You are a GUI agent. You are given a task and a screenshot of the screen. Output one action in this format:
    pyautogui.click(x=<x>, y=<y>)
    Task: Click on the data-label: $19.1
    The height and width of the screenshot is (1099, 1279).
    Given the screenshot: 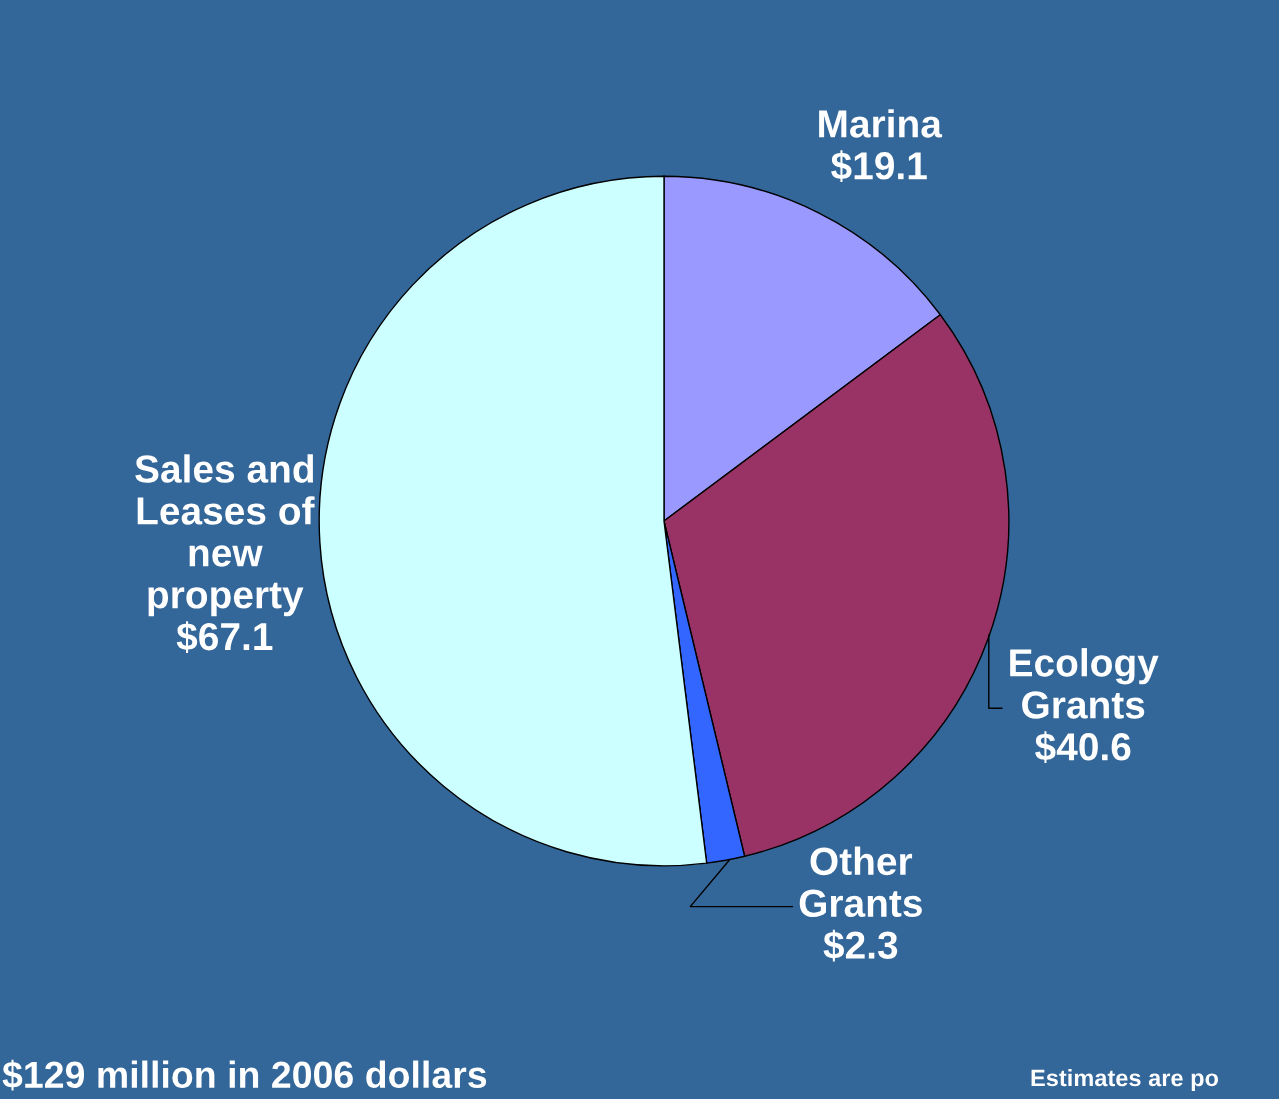 What is the action you would take?
    pyautogui.click(x=879, y=166)
    